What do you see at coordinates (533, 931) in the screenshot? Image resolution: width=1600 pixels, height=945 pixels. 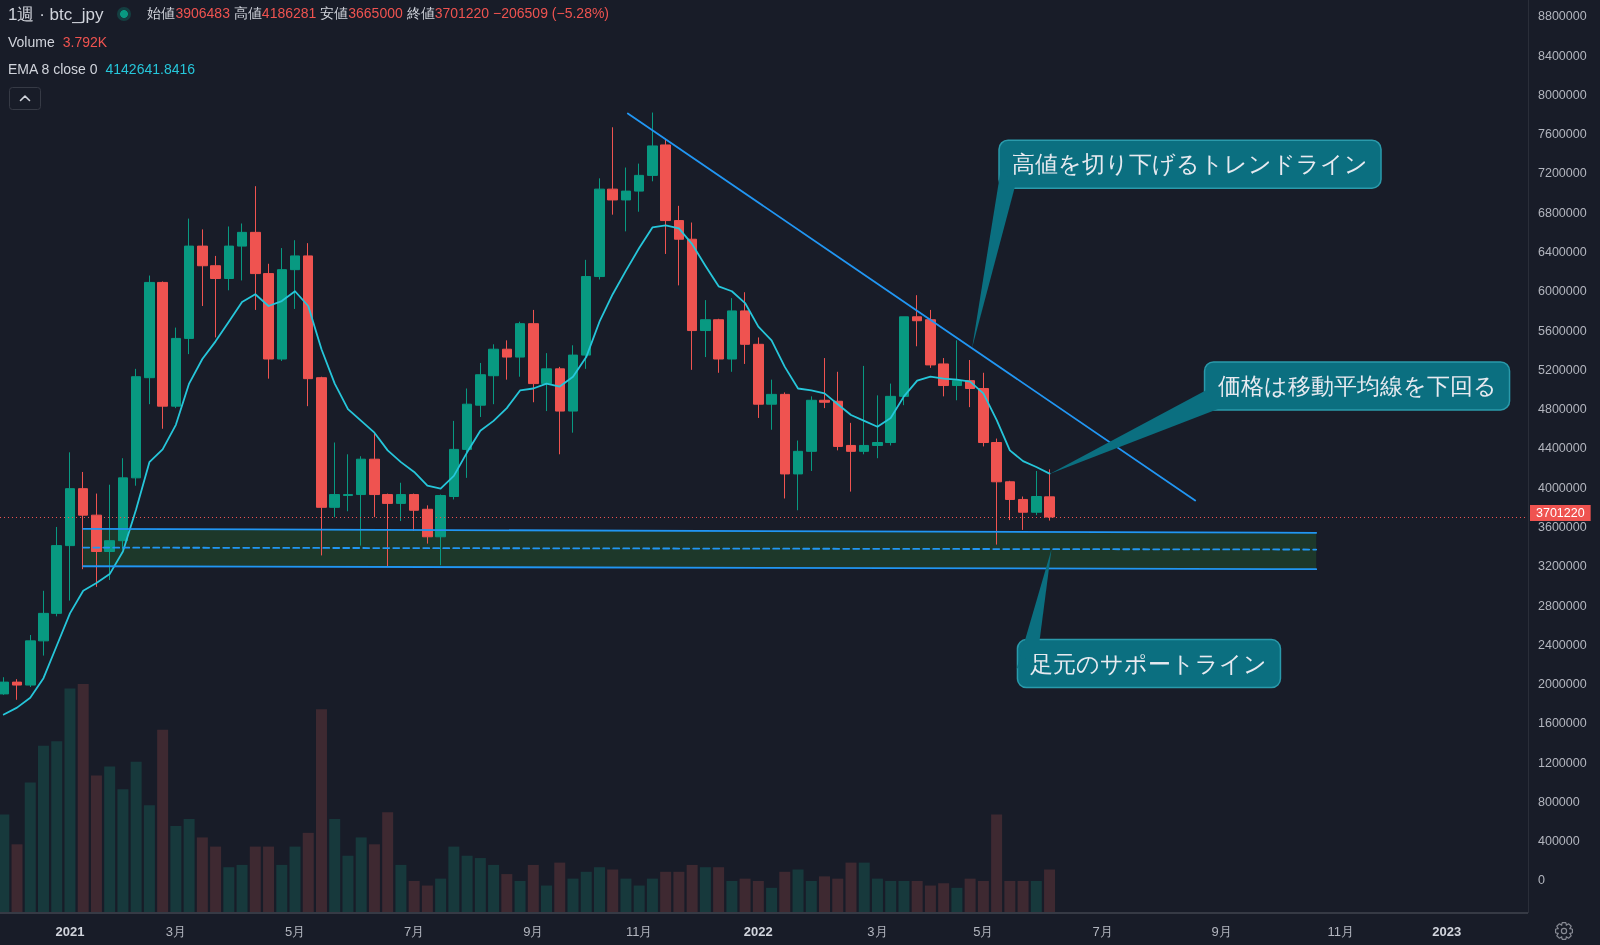 I see `x-tick-label: 9月` at bounding box center [533, 931].